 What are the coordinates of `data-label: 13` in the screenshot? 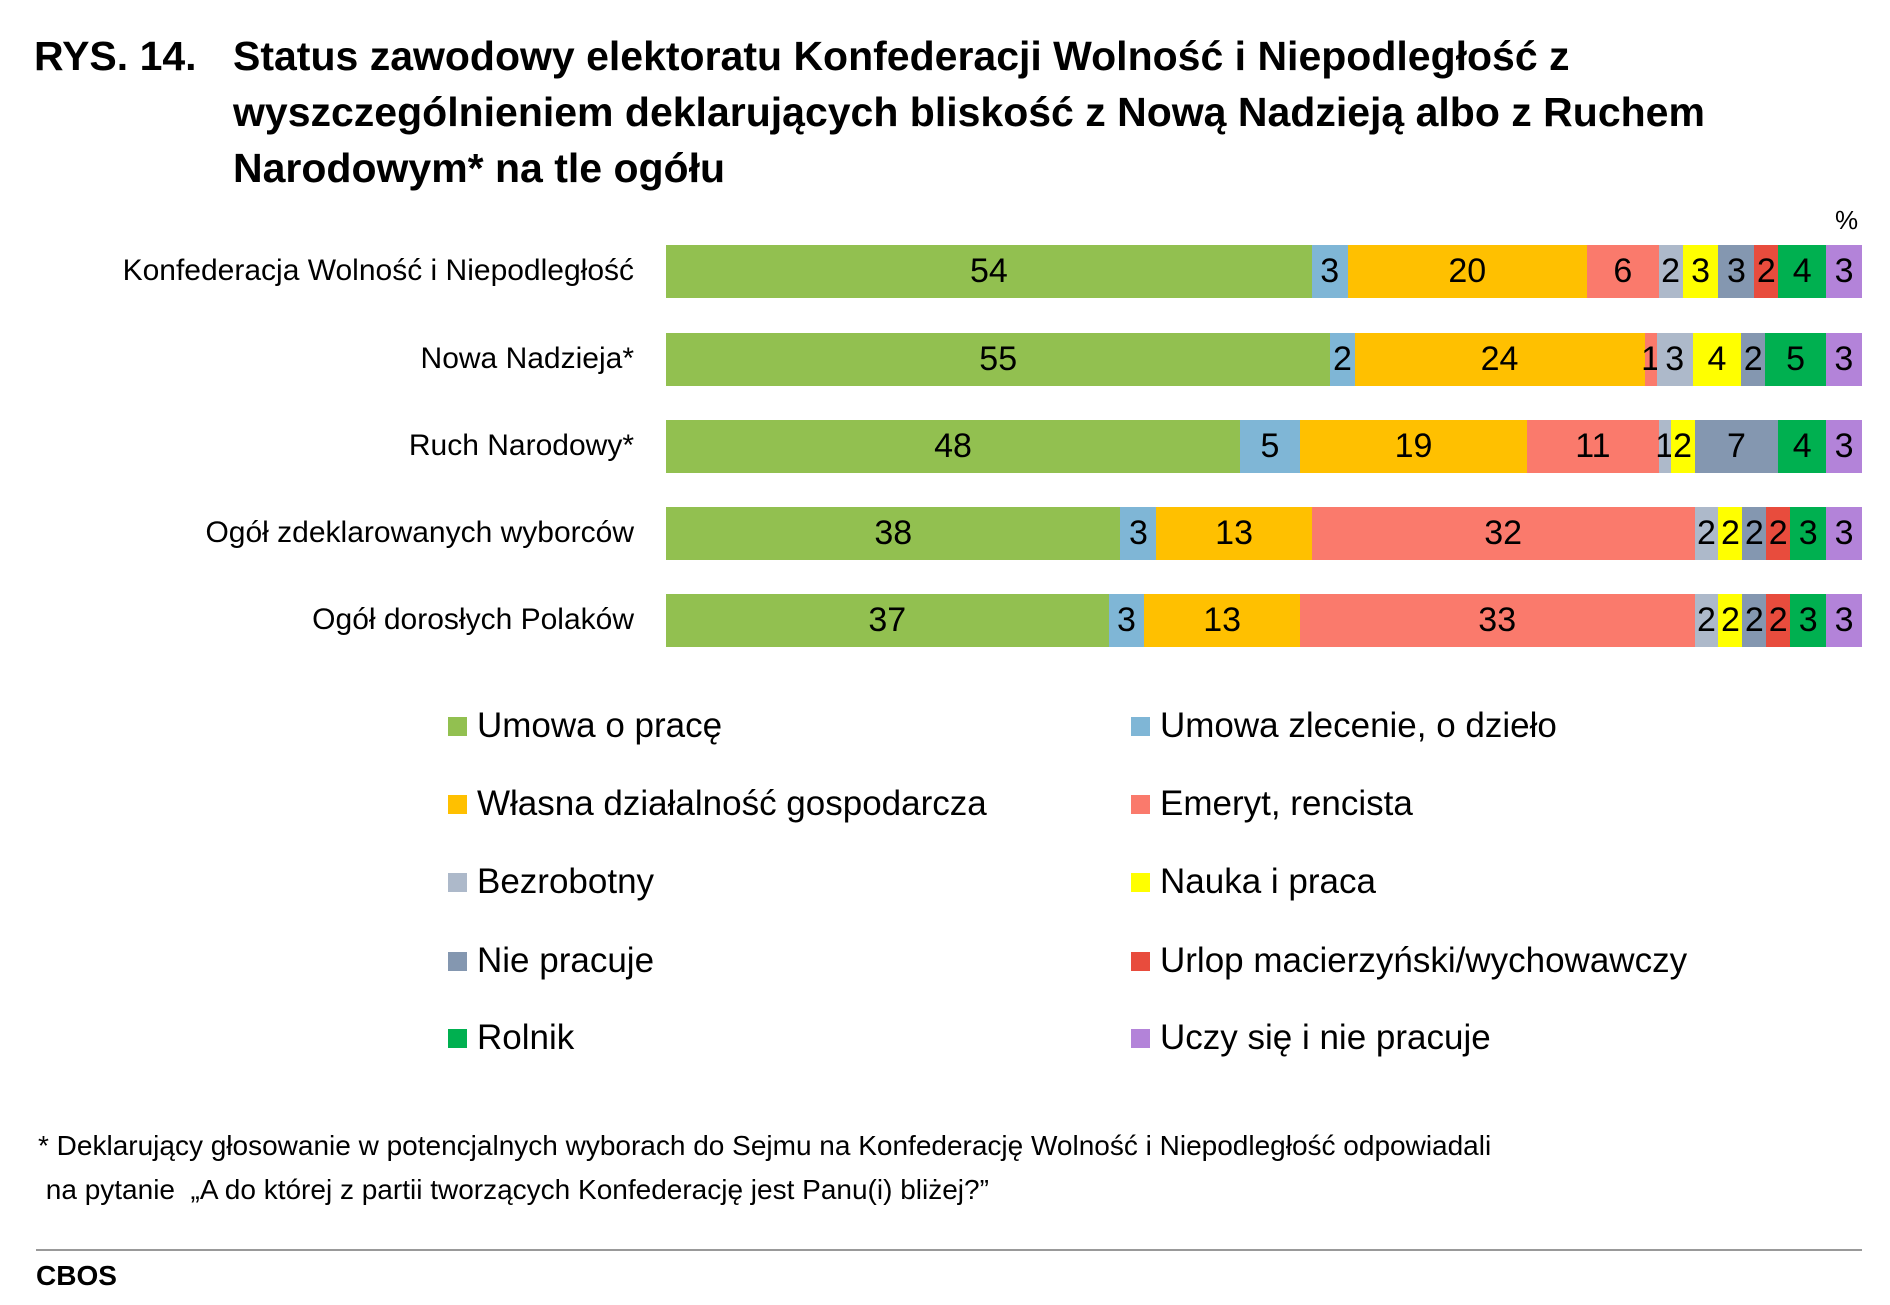 It's located at (1234, 532).